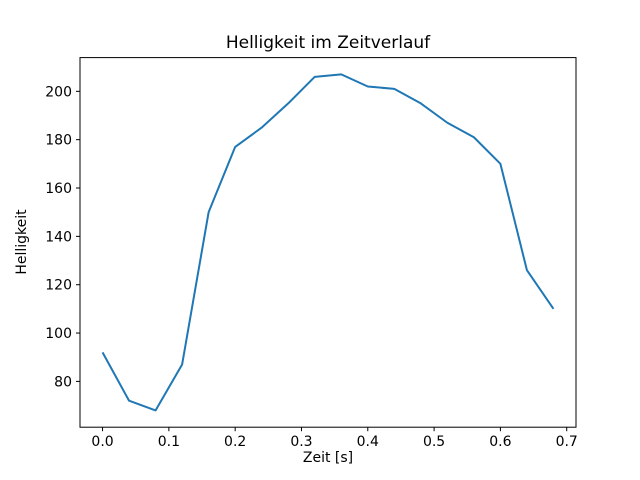 The image size is (640, 480). What do you see at coordinates (58, 334) in the screenshot?
I see `y-tick-label: 100` at bounding box center [58, 334].